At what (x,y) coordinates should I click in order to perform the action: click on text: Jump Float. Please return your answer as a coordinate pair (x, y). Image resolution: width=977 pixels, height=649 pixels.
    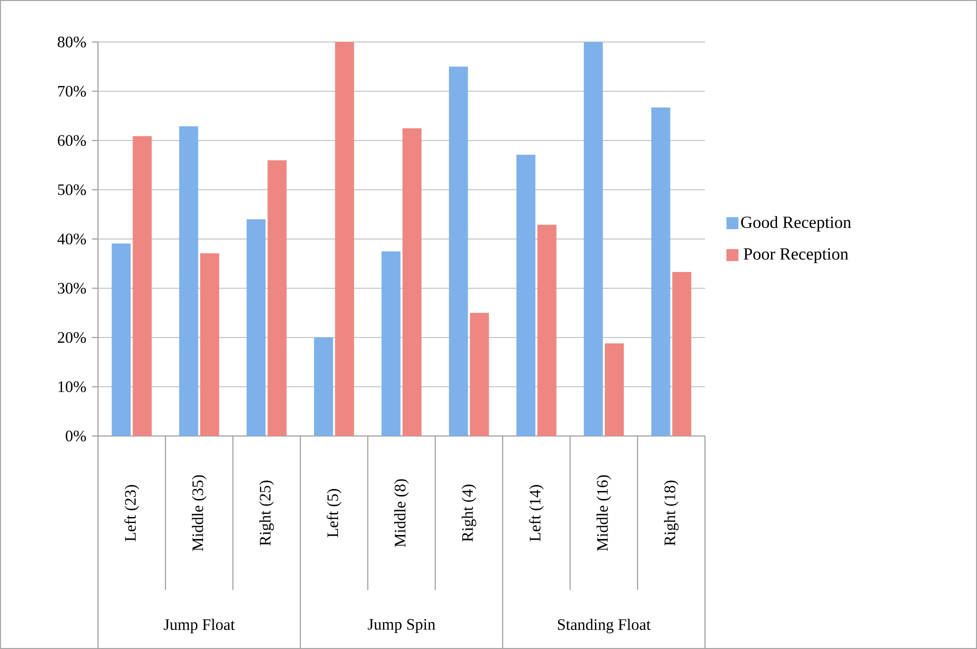
    Looking at the image, I should click on (199, 626).